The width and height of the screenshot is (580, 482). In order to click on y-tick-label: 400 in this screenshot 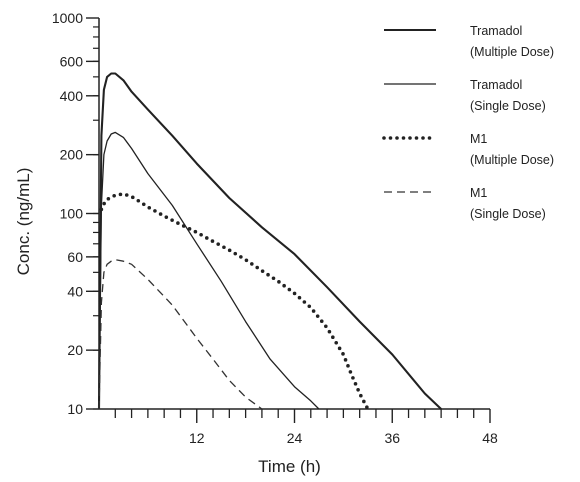, I will do `click(72, 96)`.